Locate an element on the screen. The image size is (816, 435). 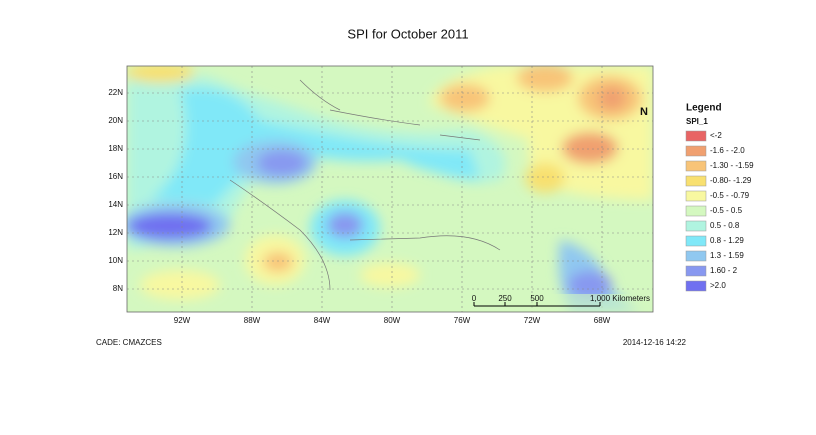
lat-label: 22N is located at coordinates (115, 92).